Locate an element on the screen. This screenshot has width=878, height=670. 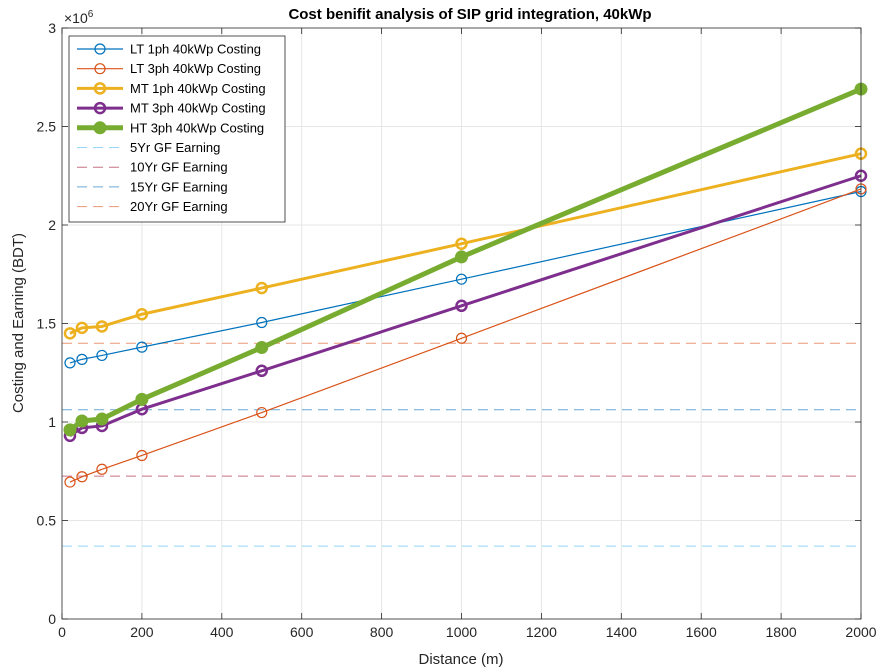
x-tick-label: 600 is located at coordinates (302, 632).